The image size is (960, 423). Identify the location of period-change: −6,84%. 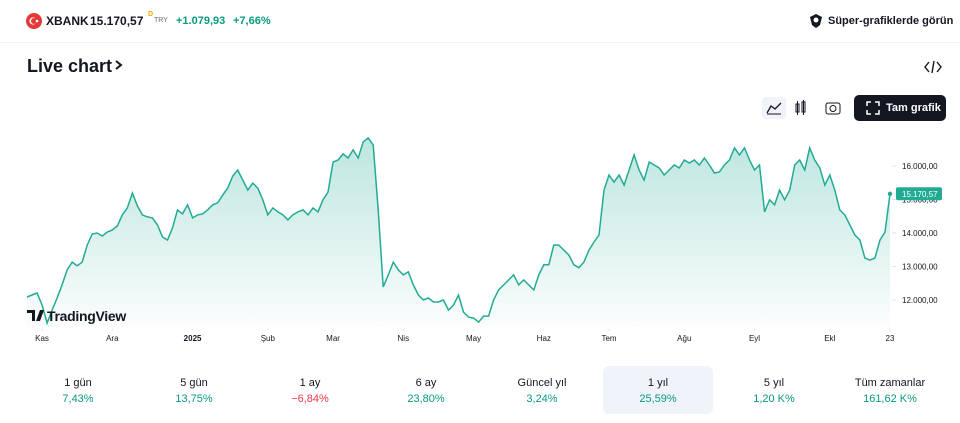
(310, 399).